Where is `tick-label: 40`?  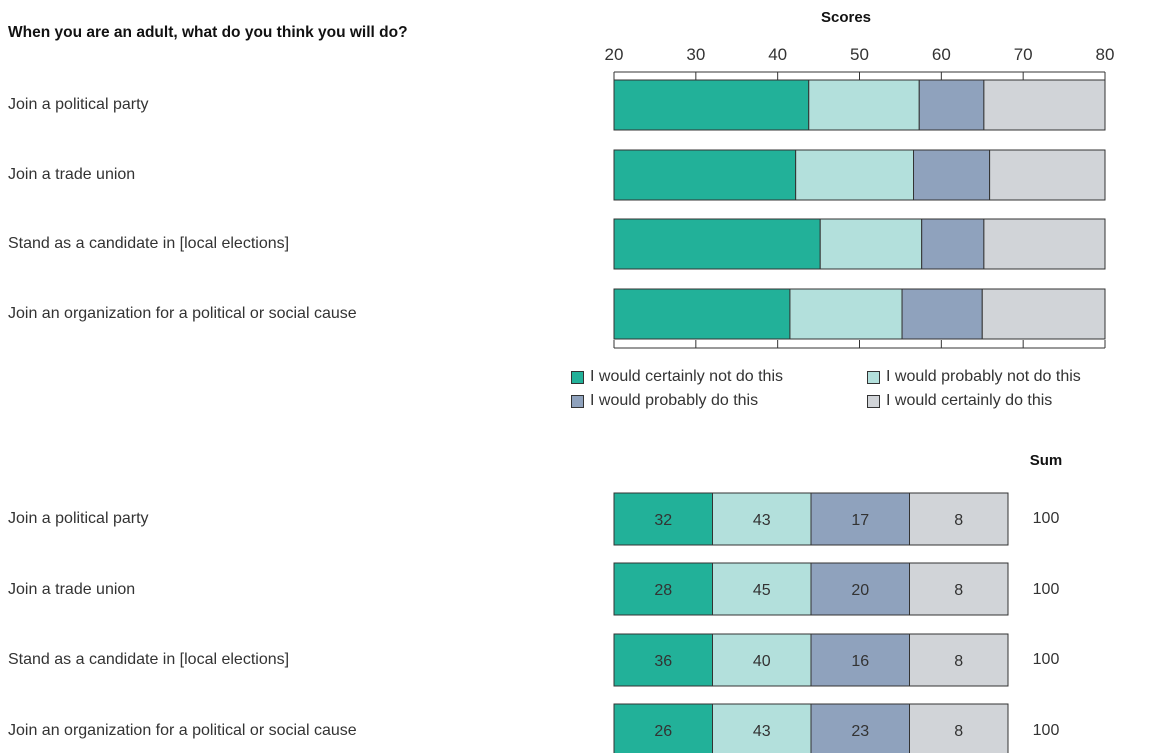 tick-label: 40 is located at coordinates (777, 54).